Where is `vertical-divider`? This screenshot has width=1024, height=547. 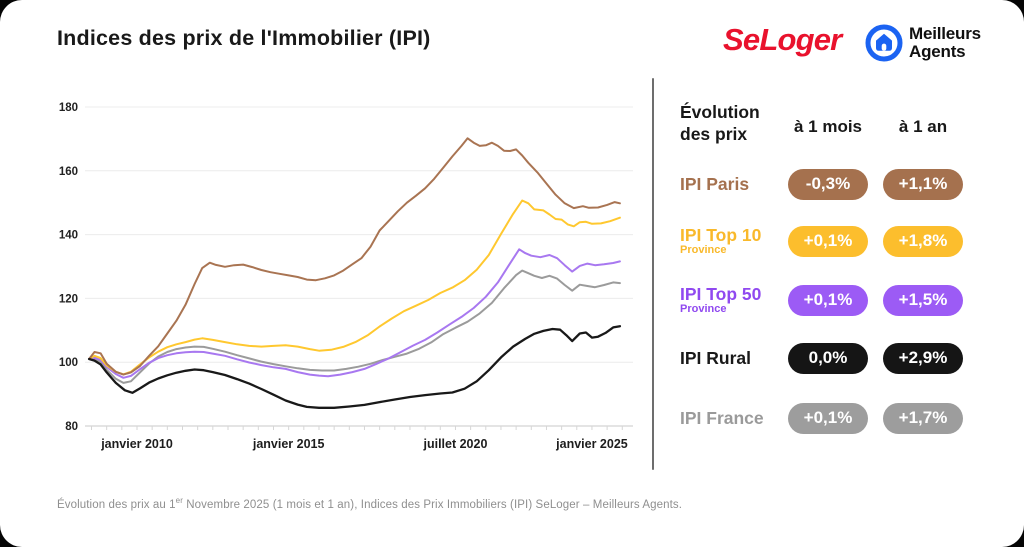 vertical-divider is located at coordinates (653, 274).